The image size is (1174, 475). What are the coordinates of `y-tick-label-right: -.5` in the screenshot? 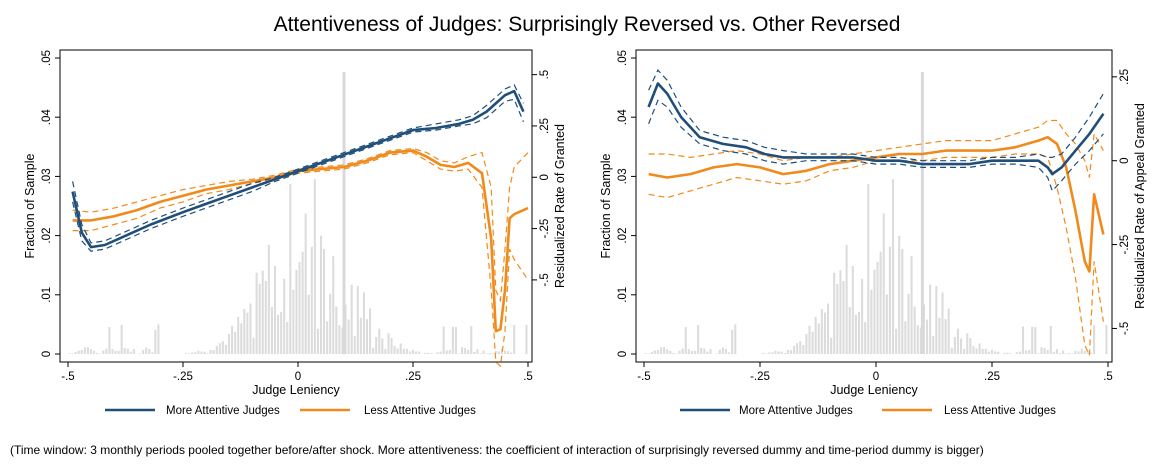 It's located at (1125, 328).